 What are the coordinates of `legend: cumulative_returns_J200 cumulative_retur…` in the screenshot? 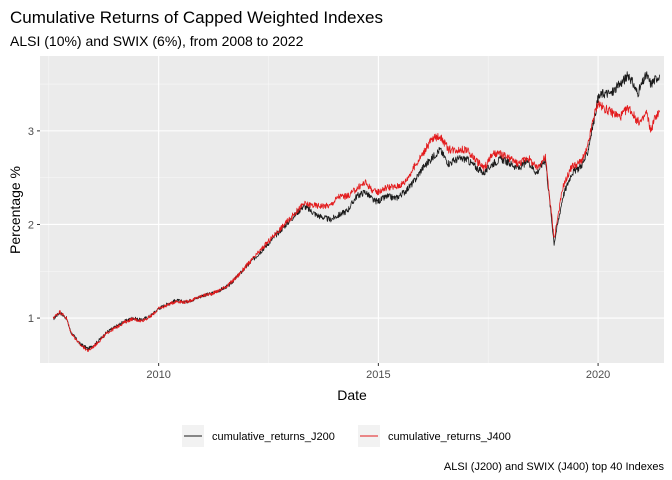 It's located at (346, 436).